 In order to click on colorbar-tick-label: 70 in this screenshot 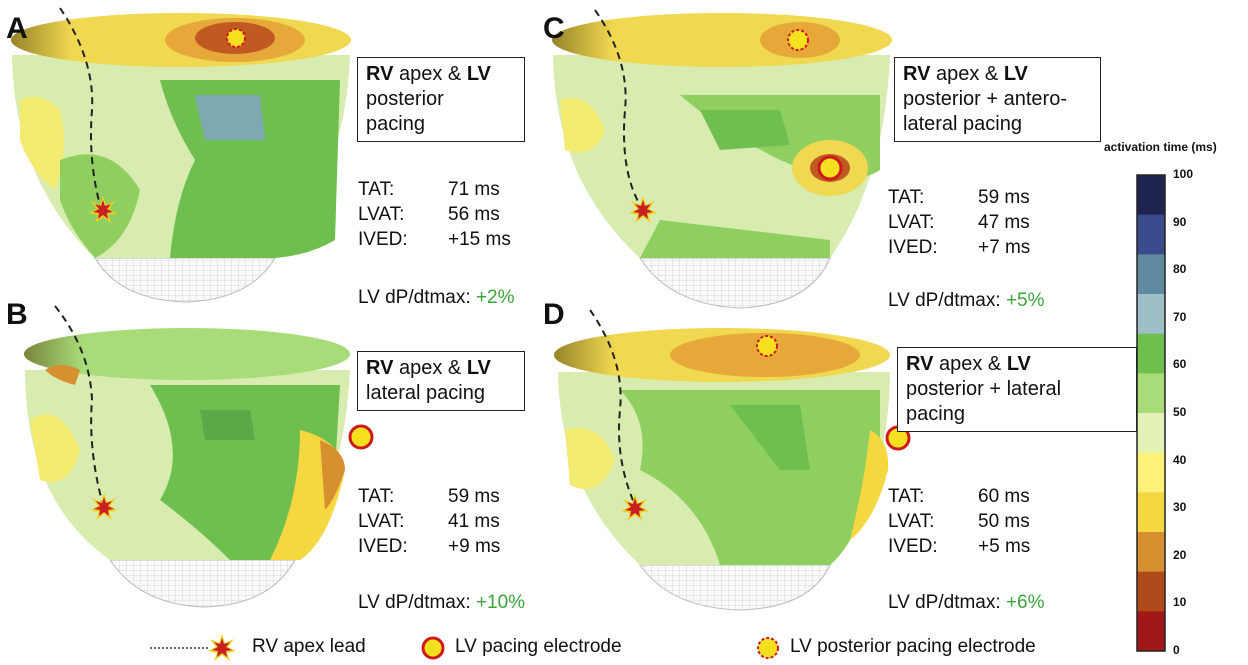, I will do `click(1180, 316)`.